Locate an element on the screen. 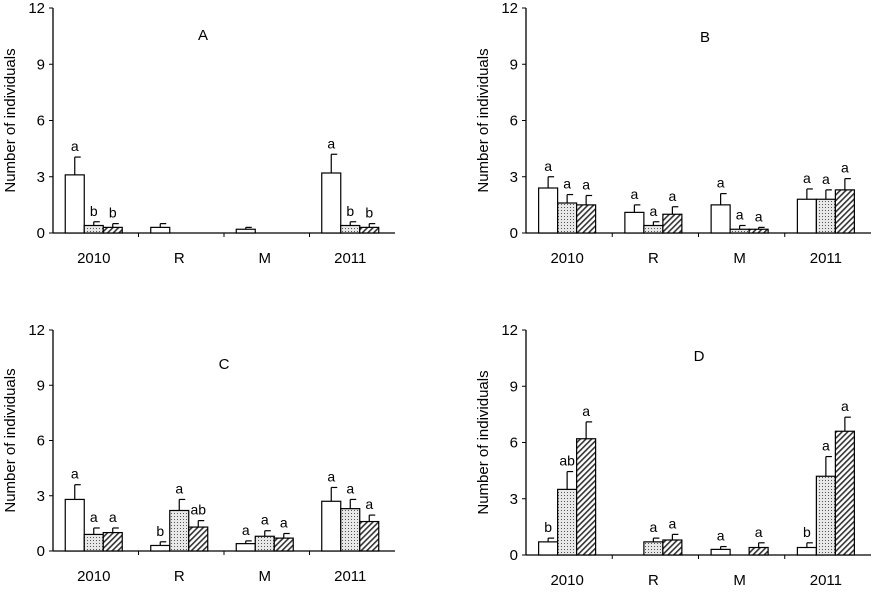 This screenshot has height=597, width=872. panel-label: C is located at coordinates (224, 364).